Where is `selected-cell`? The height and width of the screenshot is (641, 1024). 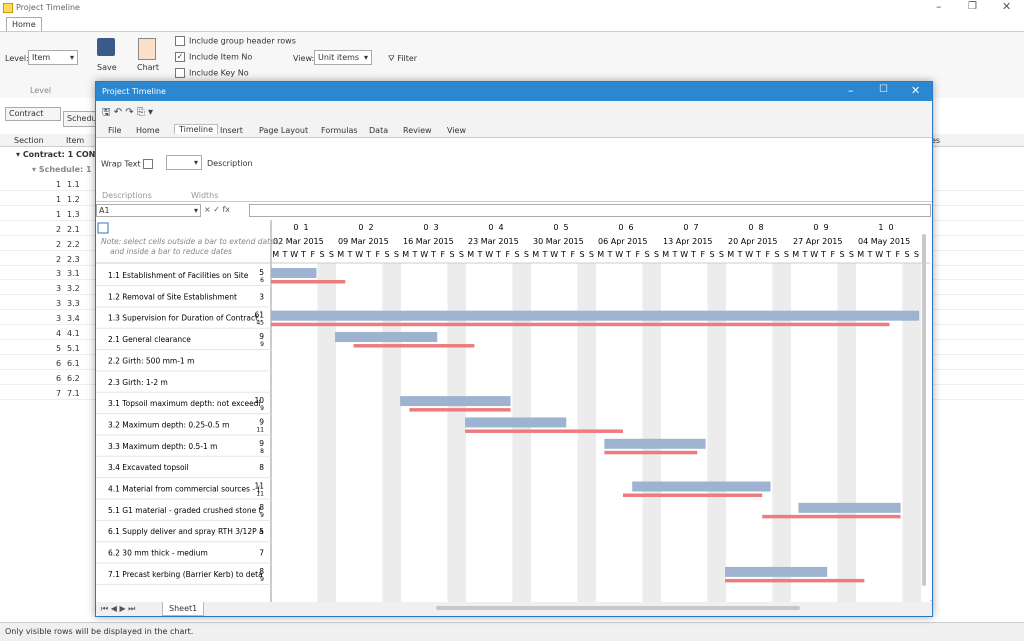
selected-cell is located at coordinates (103, 228).